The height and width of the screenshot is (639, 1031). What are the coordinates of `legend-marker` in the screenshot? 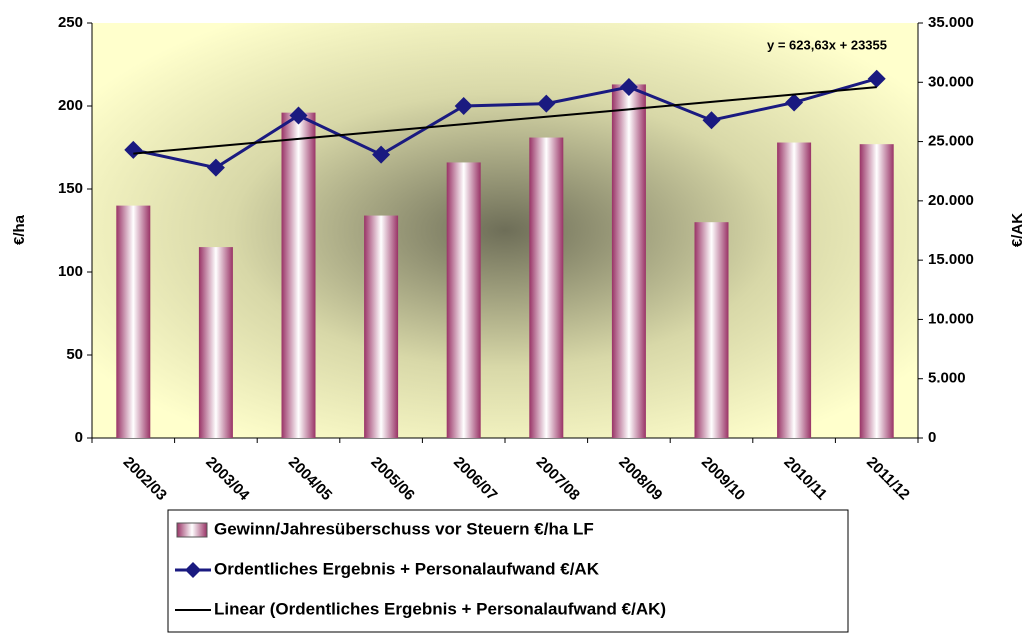 It's located at (193, 570).